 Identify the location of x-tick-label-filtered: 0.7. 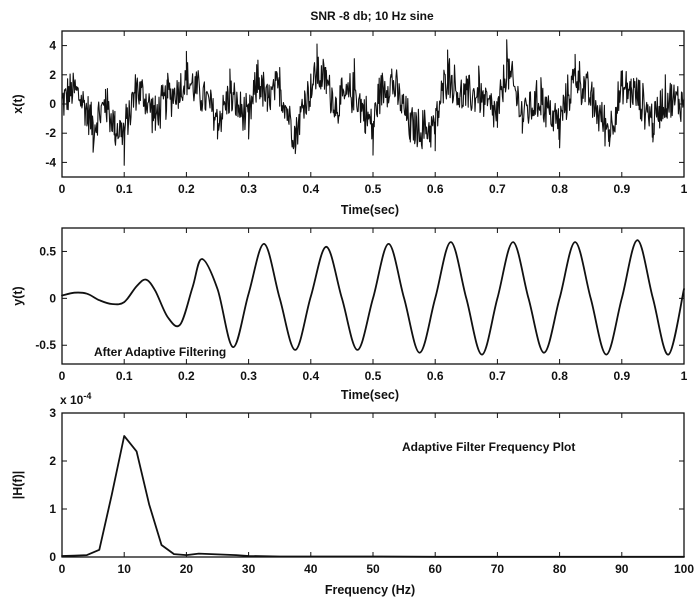
(497, 376).